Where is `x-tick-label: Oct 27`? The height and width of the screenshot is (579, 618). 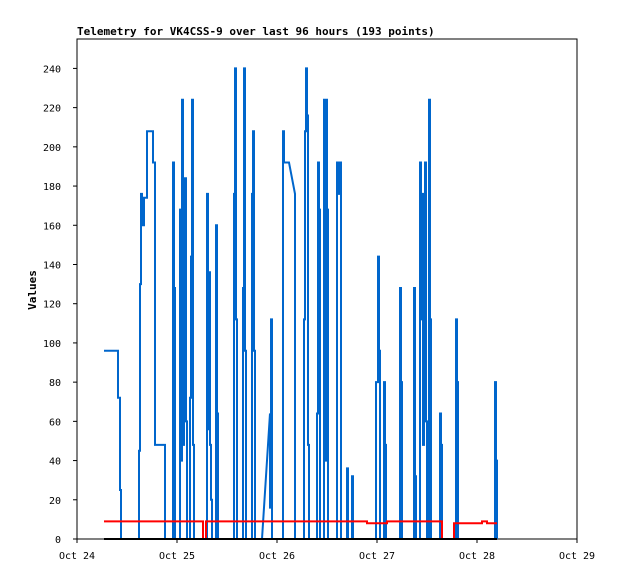
x-tick-label: Oct 27 is located at coordinates (377, 556).